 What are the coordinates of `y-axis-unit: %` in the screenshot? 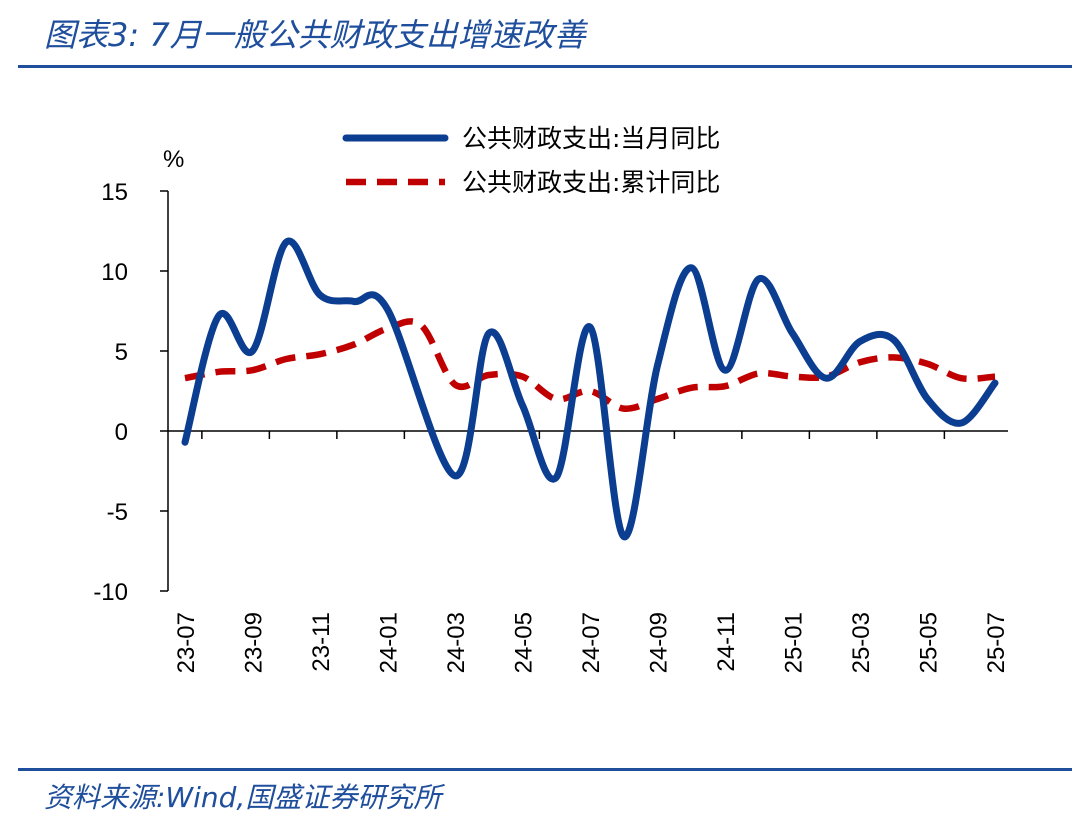 It's located at (173, 159).